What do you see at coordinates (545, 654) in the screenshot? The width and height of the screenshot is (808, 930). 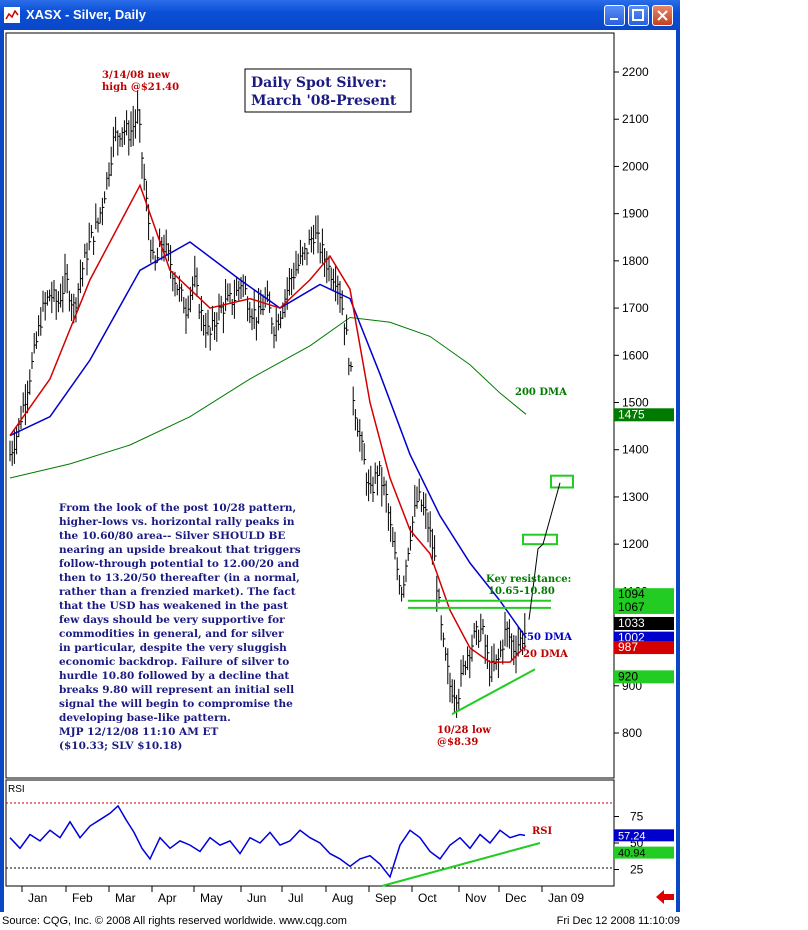 I see `ma20-label: 20 DMA` at bounding box center [545, 654].